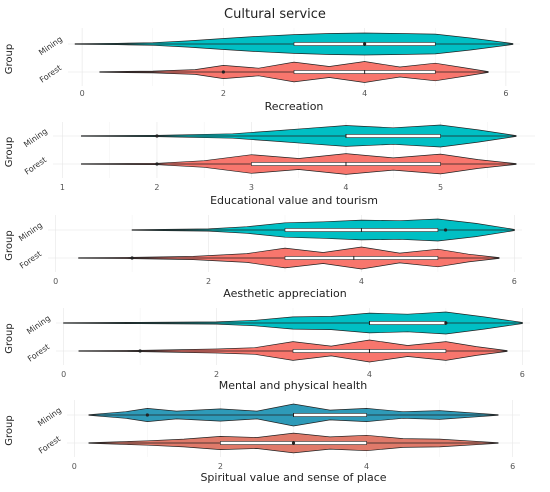  Describe the element at coordinates (294, 200) in the screenshot. I see `x-axis-title: Educational value and tourism` at that location.